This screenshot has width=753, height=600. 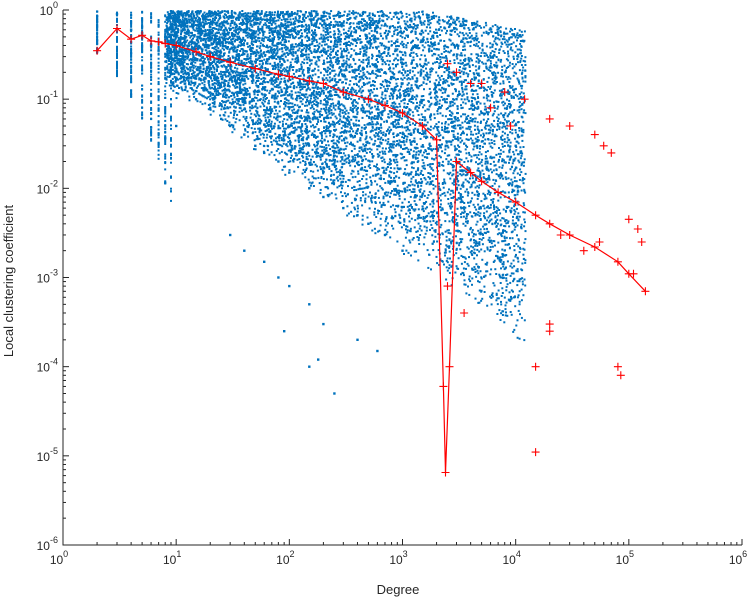 What do you see at coordinates (47, 98) in the screenshot?
I see `y-tick-label: 10⁻¹` at bounding box center [47, 98].